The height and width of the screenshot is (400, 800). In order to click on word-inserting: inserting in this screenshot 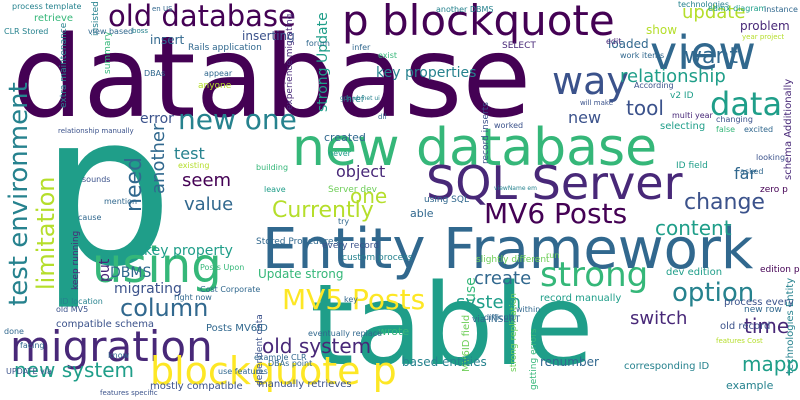, I will do `click(268, 36)`.